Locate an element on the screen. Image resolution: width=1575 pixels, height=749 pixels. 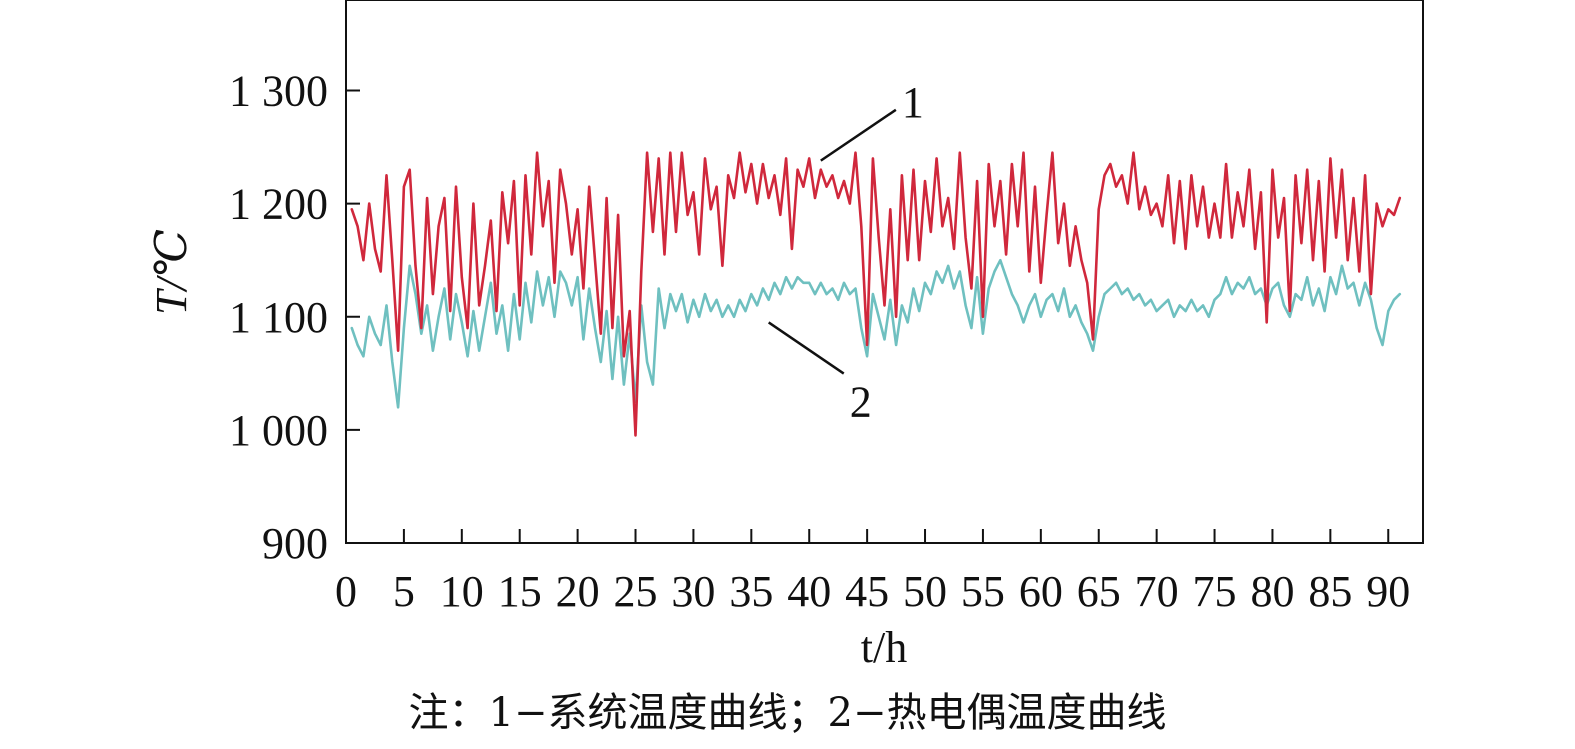
x-tick-label: 40 is located at coordinates (809, 591).